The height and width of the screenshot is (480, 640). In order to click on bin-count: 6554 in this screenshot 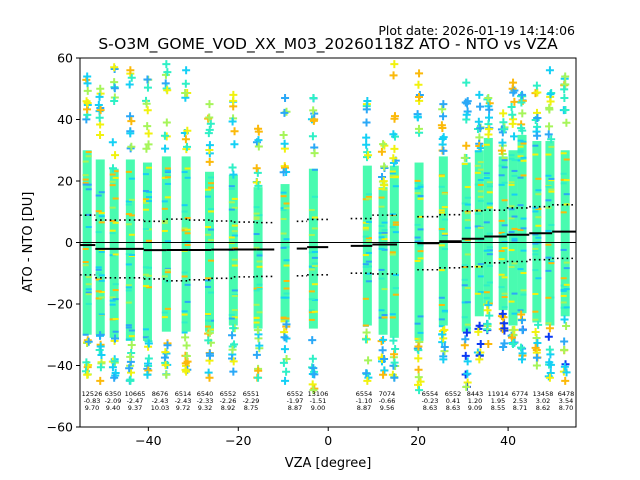, I will do `click(364, 394)`.